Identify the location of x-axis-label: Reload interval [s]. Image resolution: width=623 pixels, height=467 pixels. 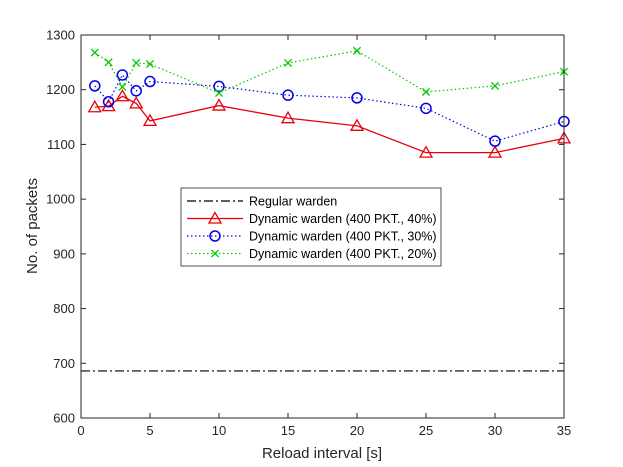
(322, 453).